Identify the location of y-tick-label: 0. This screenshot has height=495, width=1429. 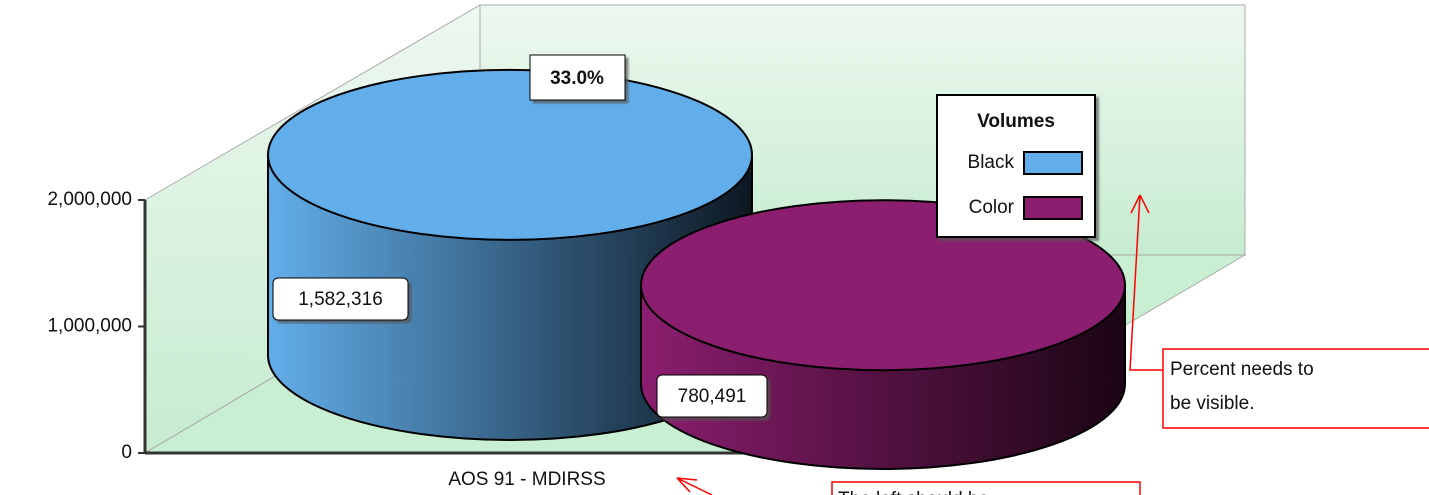
(126, 452).